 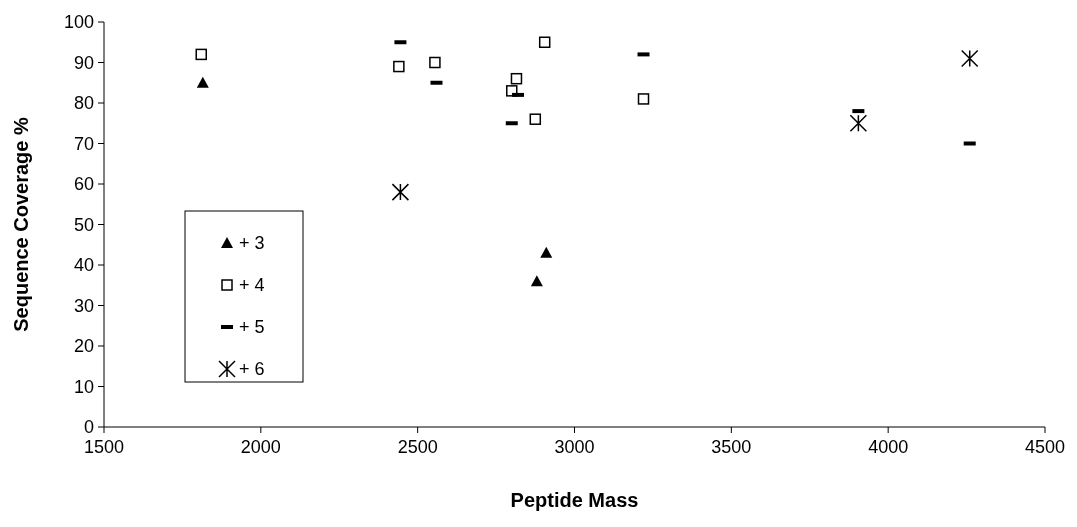 I want to click on x-tick-label: 3500, so click(x=731, y=447).